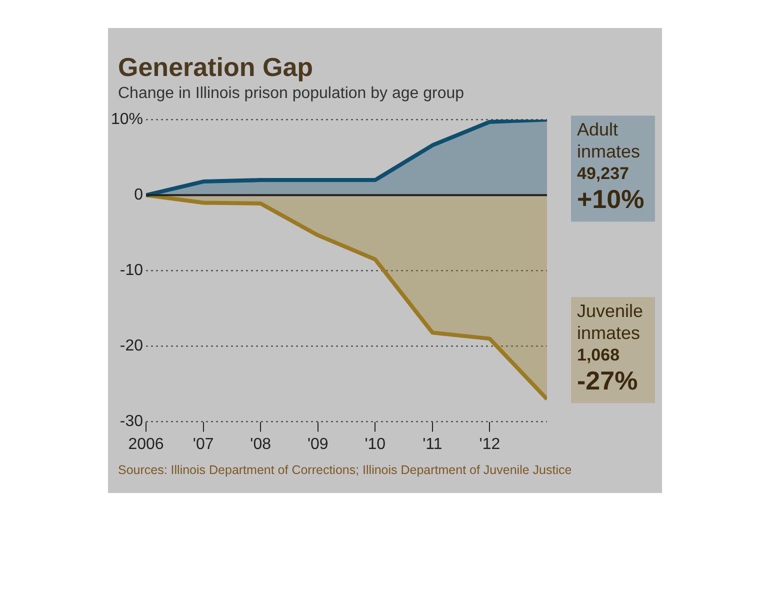  I want to click on data-label: -27%, so click(607, 380).